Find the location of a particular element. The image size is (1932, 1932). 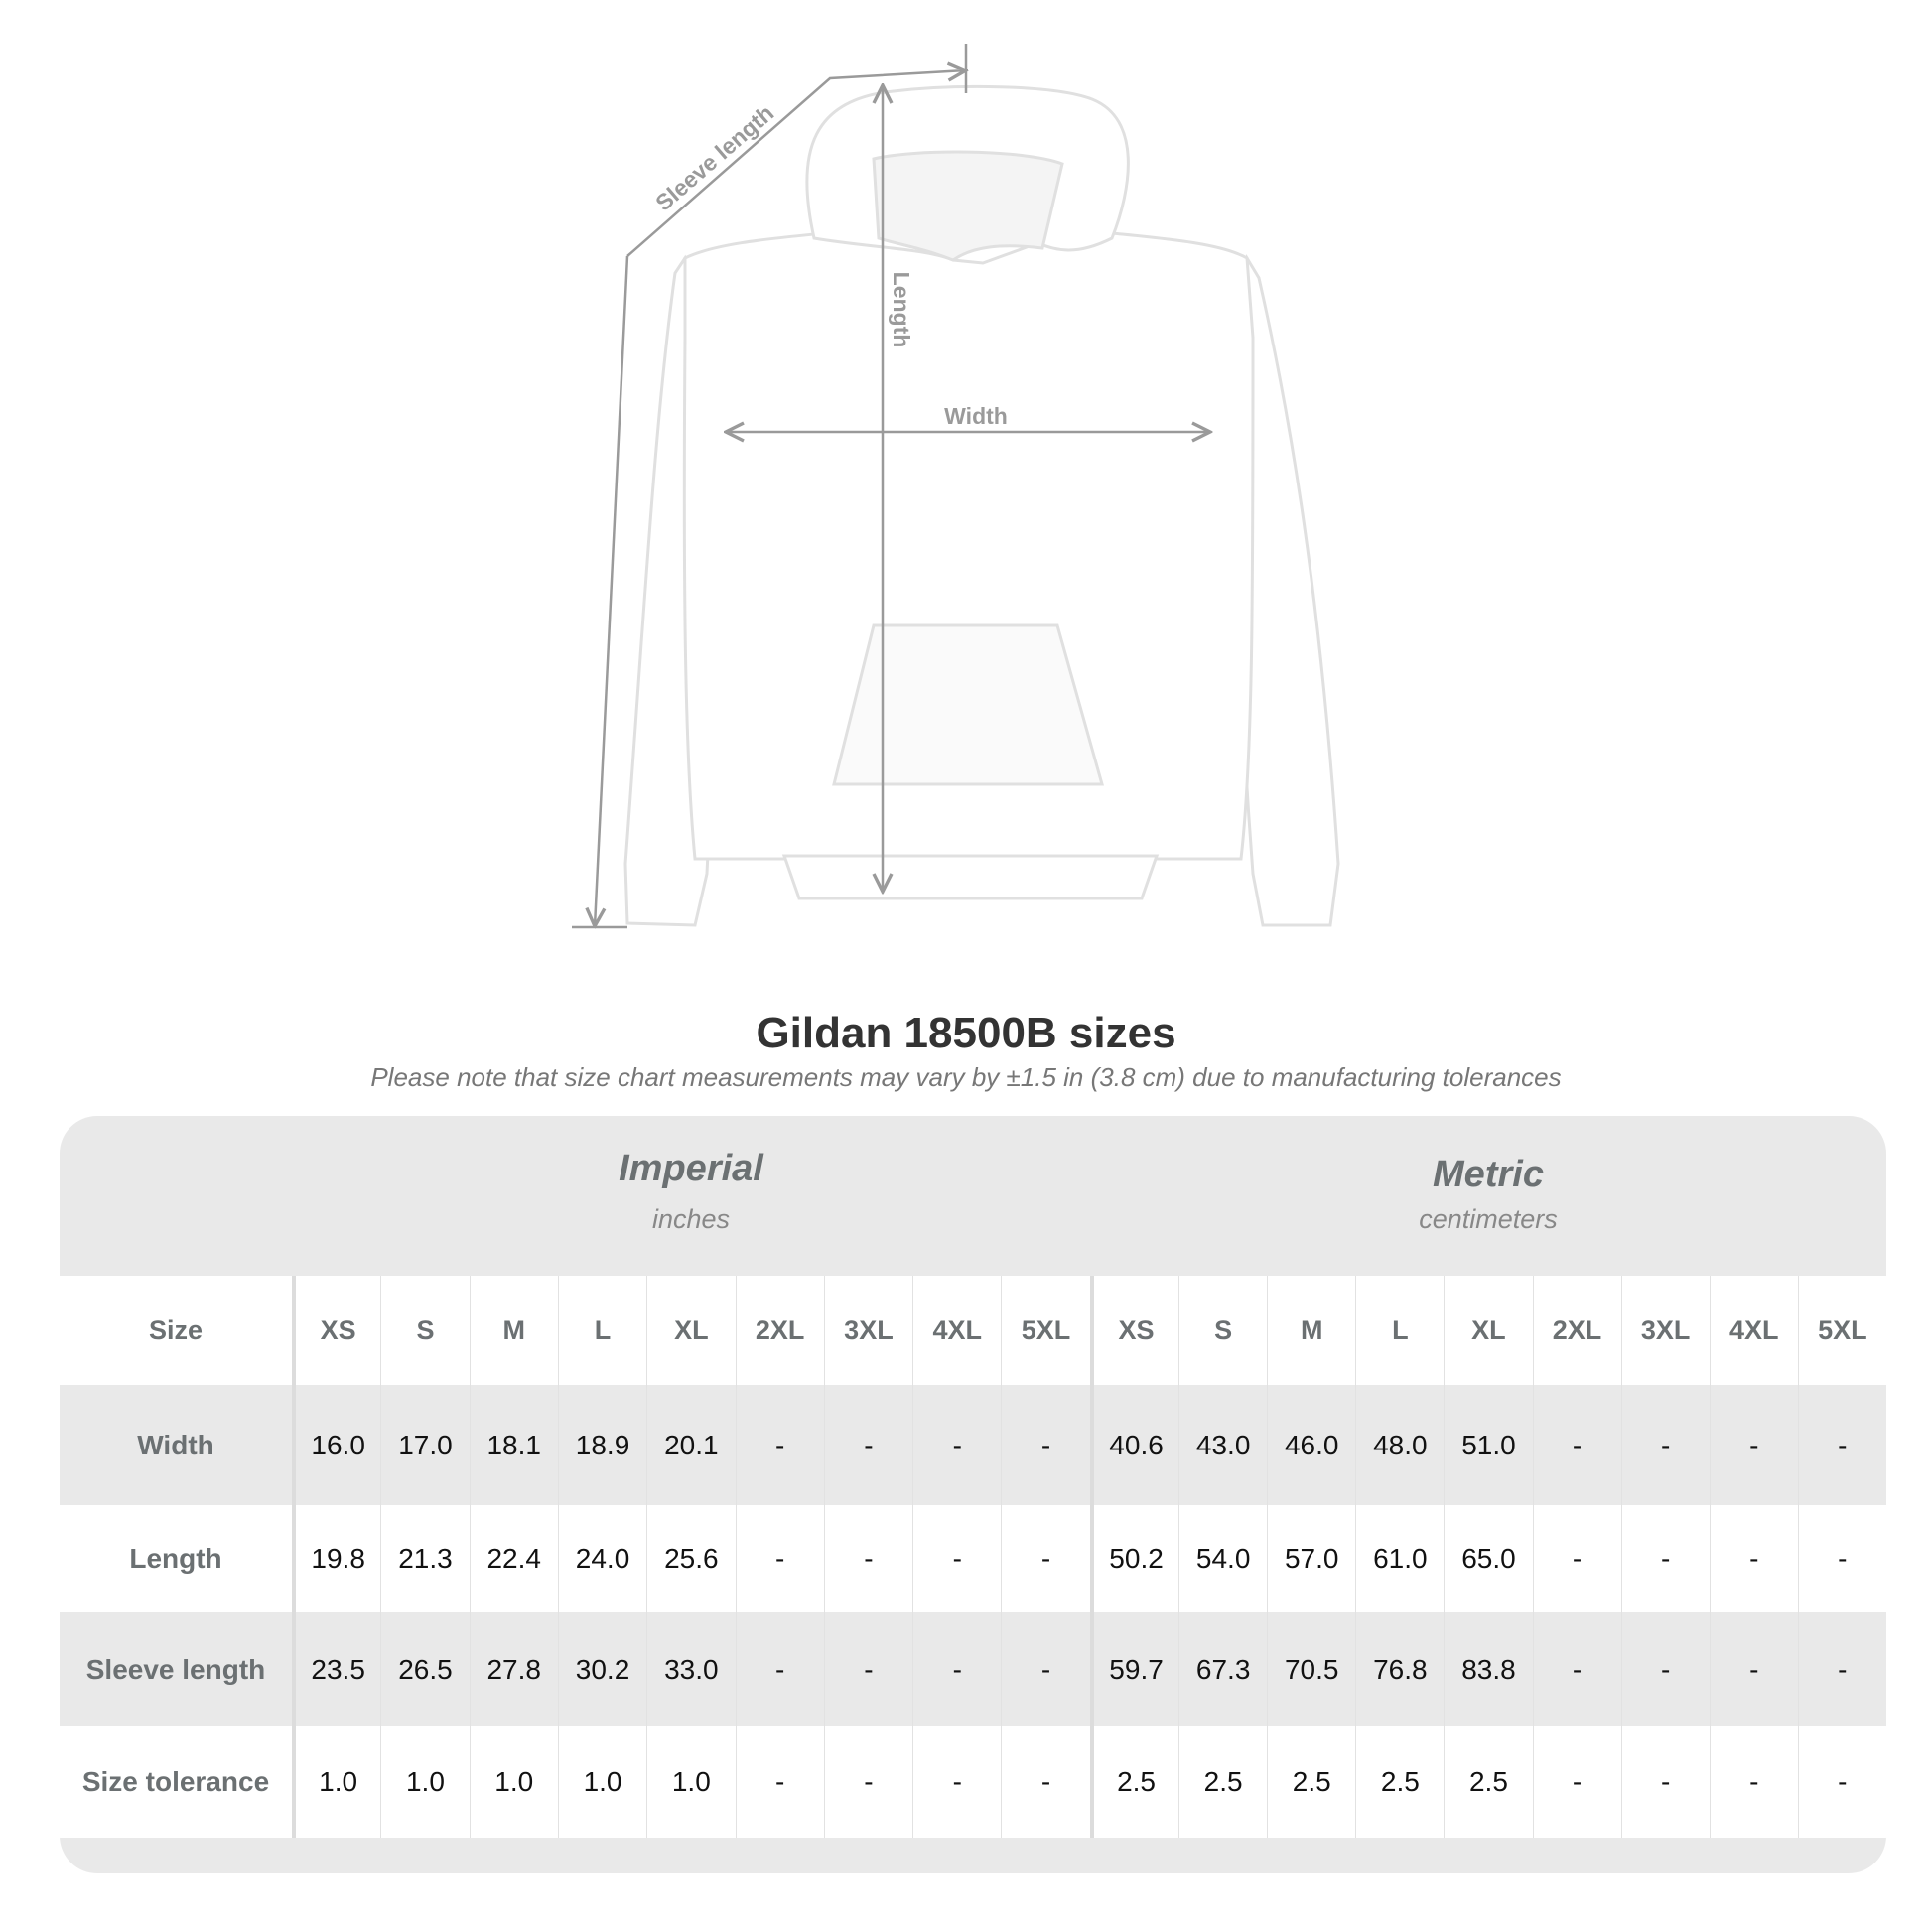

value-cell: 51.0 is located at coordinates (1488, 1445).